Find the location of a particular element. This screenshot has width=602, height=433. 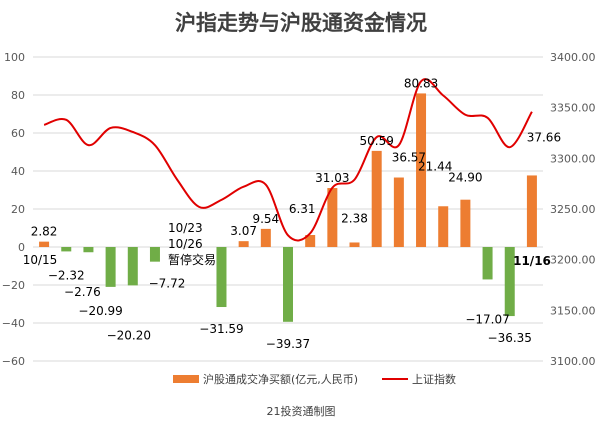

data-label: 21.44 is located at coordinates (435, 166).